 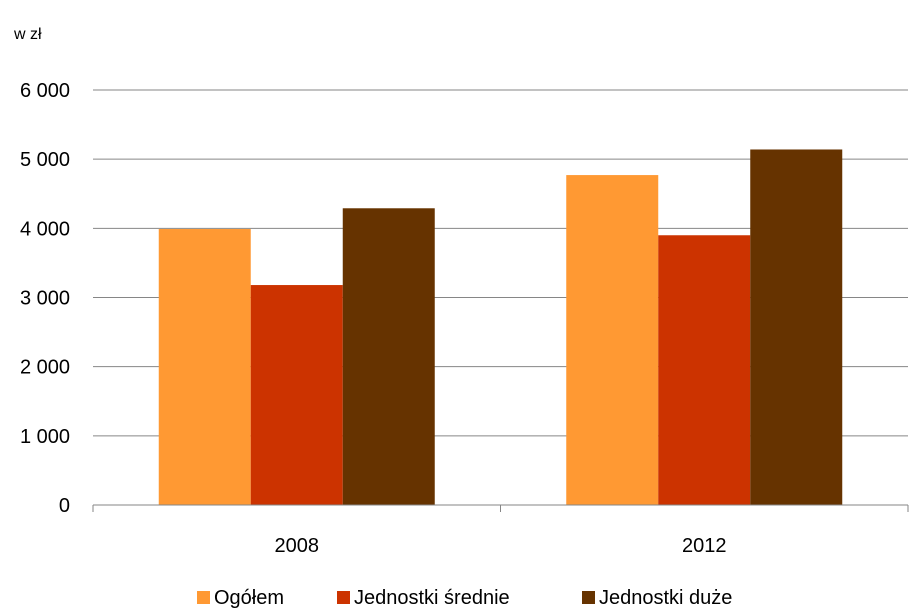 What do you see at coordinates (27, 34) in the screenshot?
I see `unit-label: w zł` at bounding box center [27, 34].